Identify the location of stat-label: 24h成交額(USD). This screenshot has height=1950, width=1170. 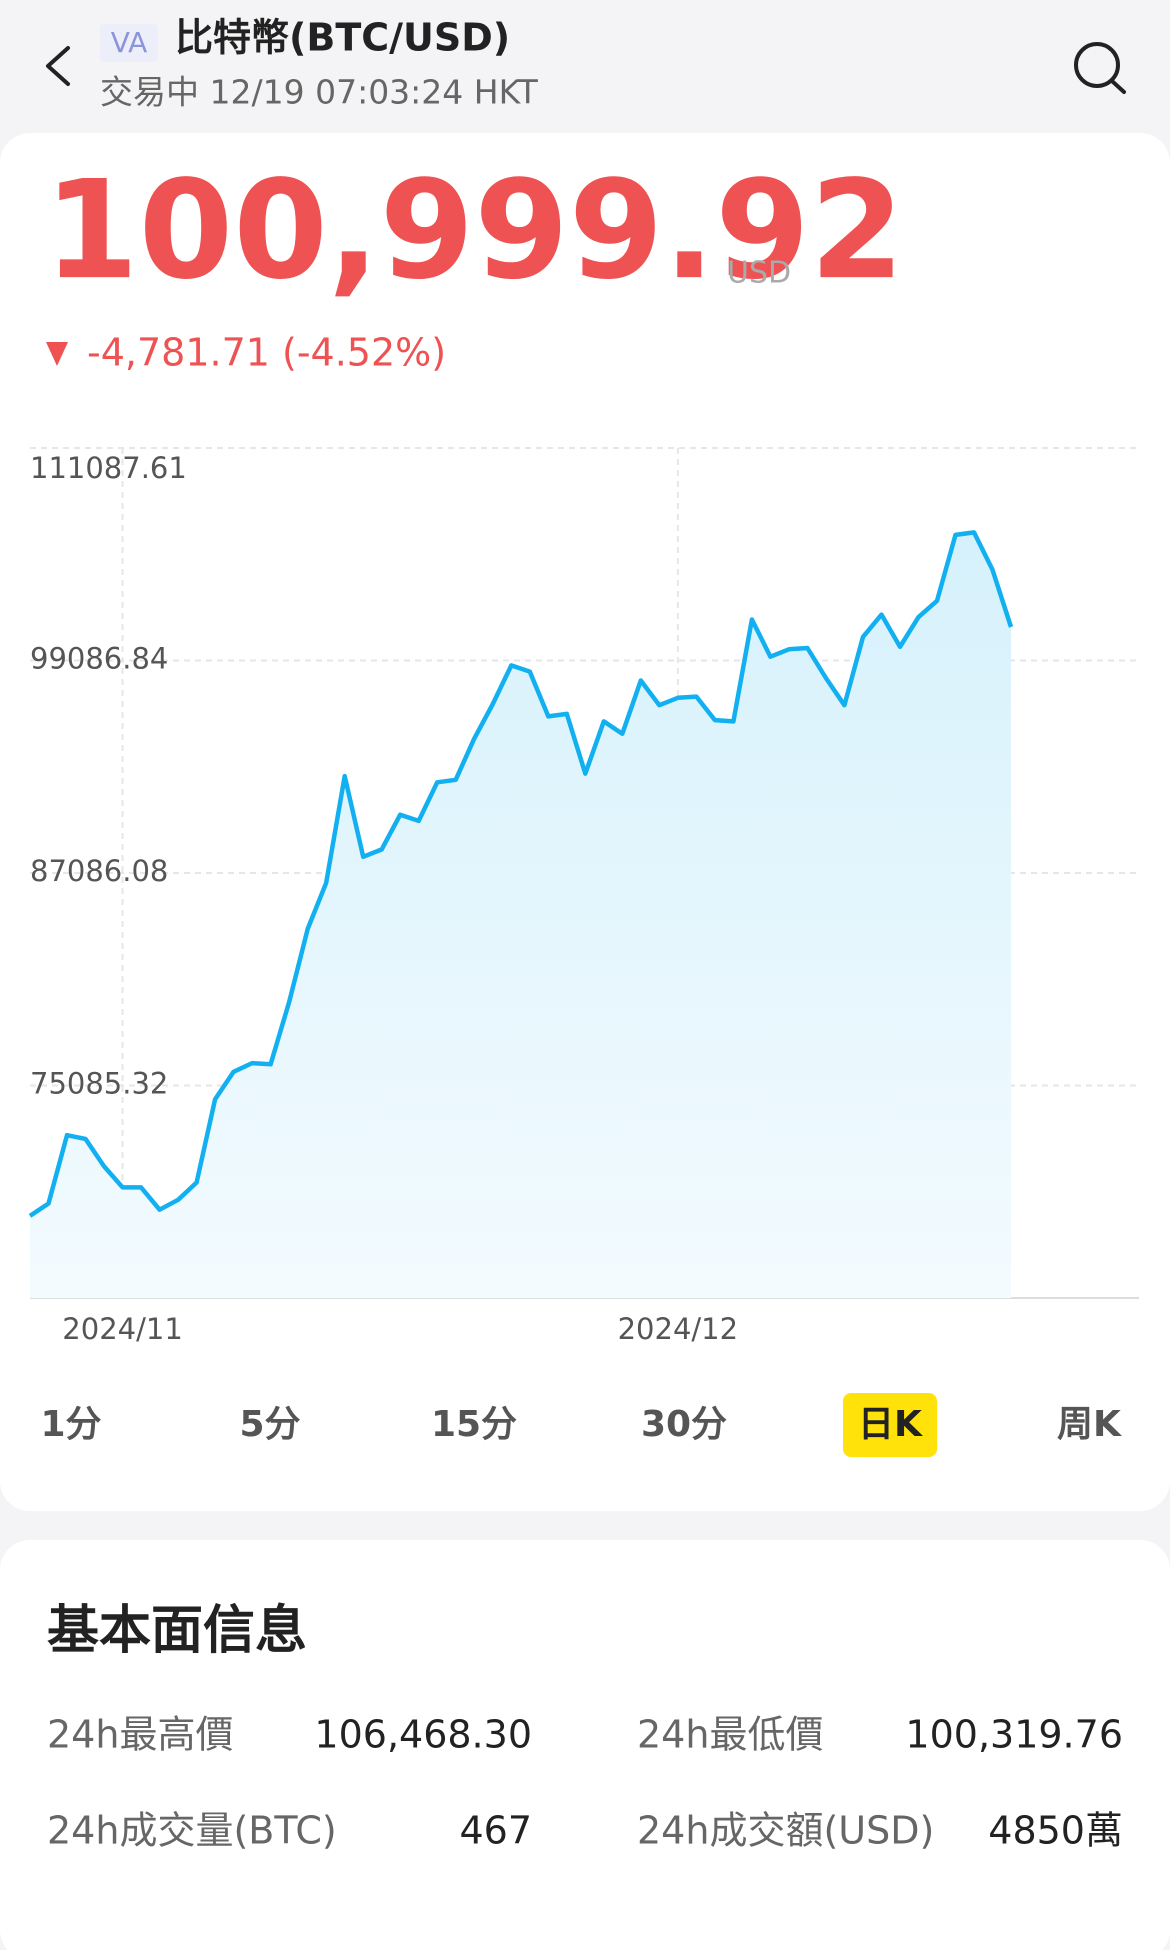
(785, 1831).